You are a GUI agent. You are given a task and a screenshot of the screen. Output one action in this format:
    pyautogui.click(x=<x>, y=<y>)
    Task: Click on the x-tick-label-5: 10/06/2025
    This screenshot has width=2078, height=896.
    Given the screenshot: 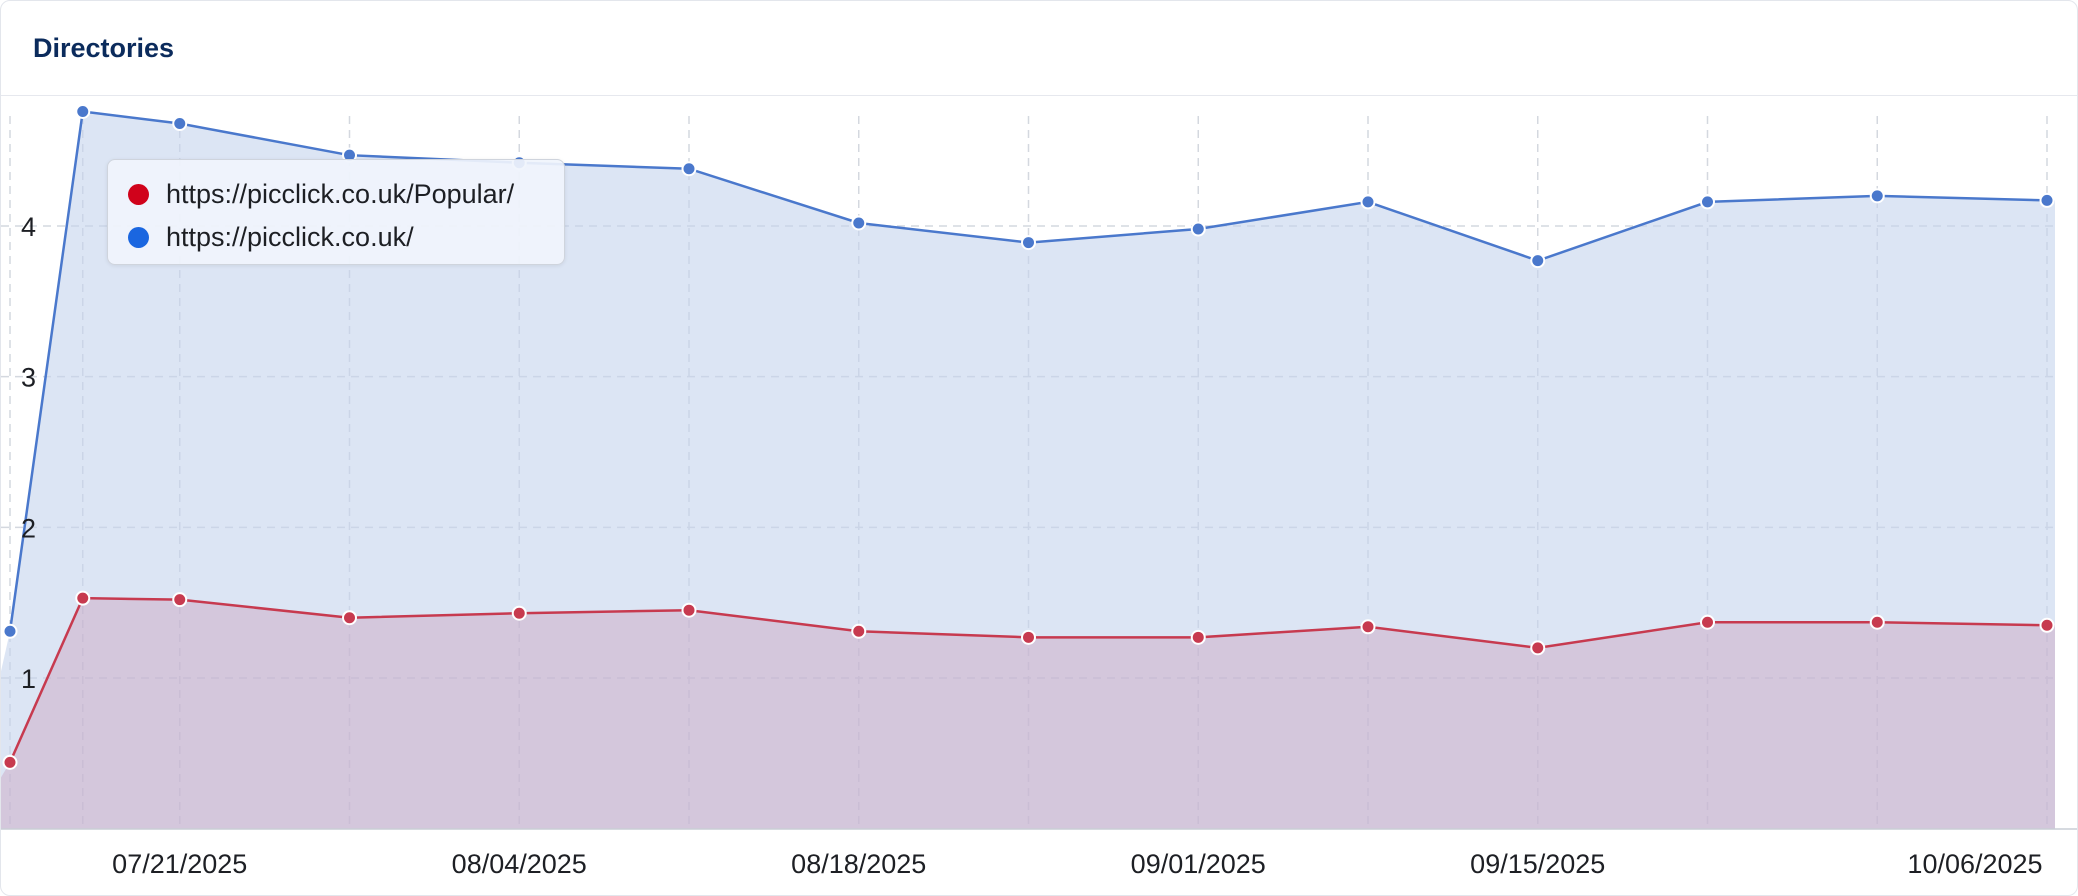 What is the action you would take?
    pyautogui.click(x=1974, y=864)
    